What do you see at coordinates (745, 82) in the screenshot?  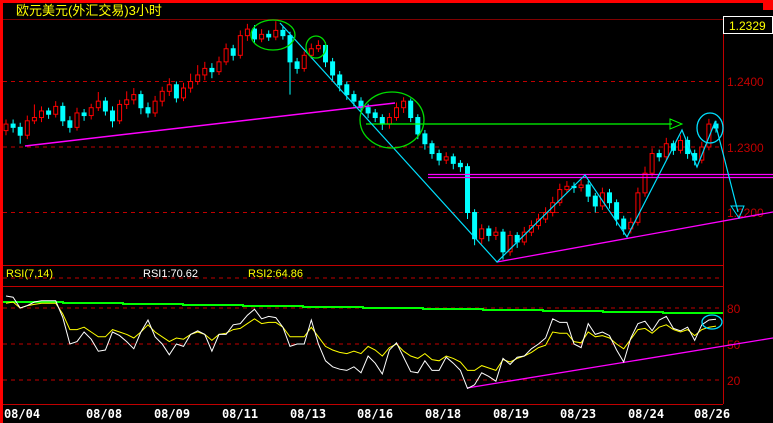 I see `price-tick-label: 1.2400` at bounding box center [745, 82].